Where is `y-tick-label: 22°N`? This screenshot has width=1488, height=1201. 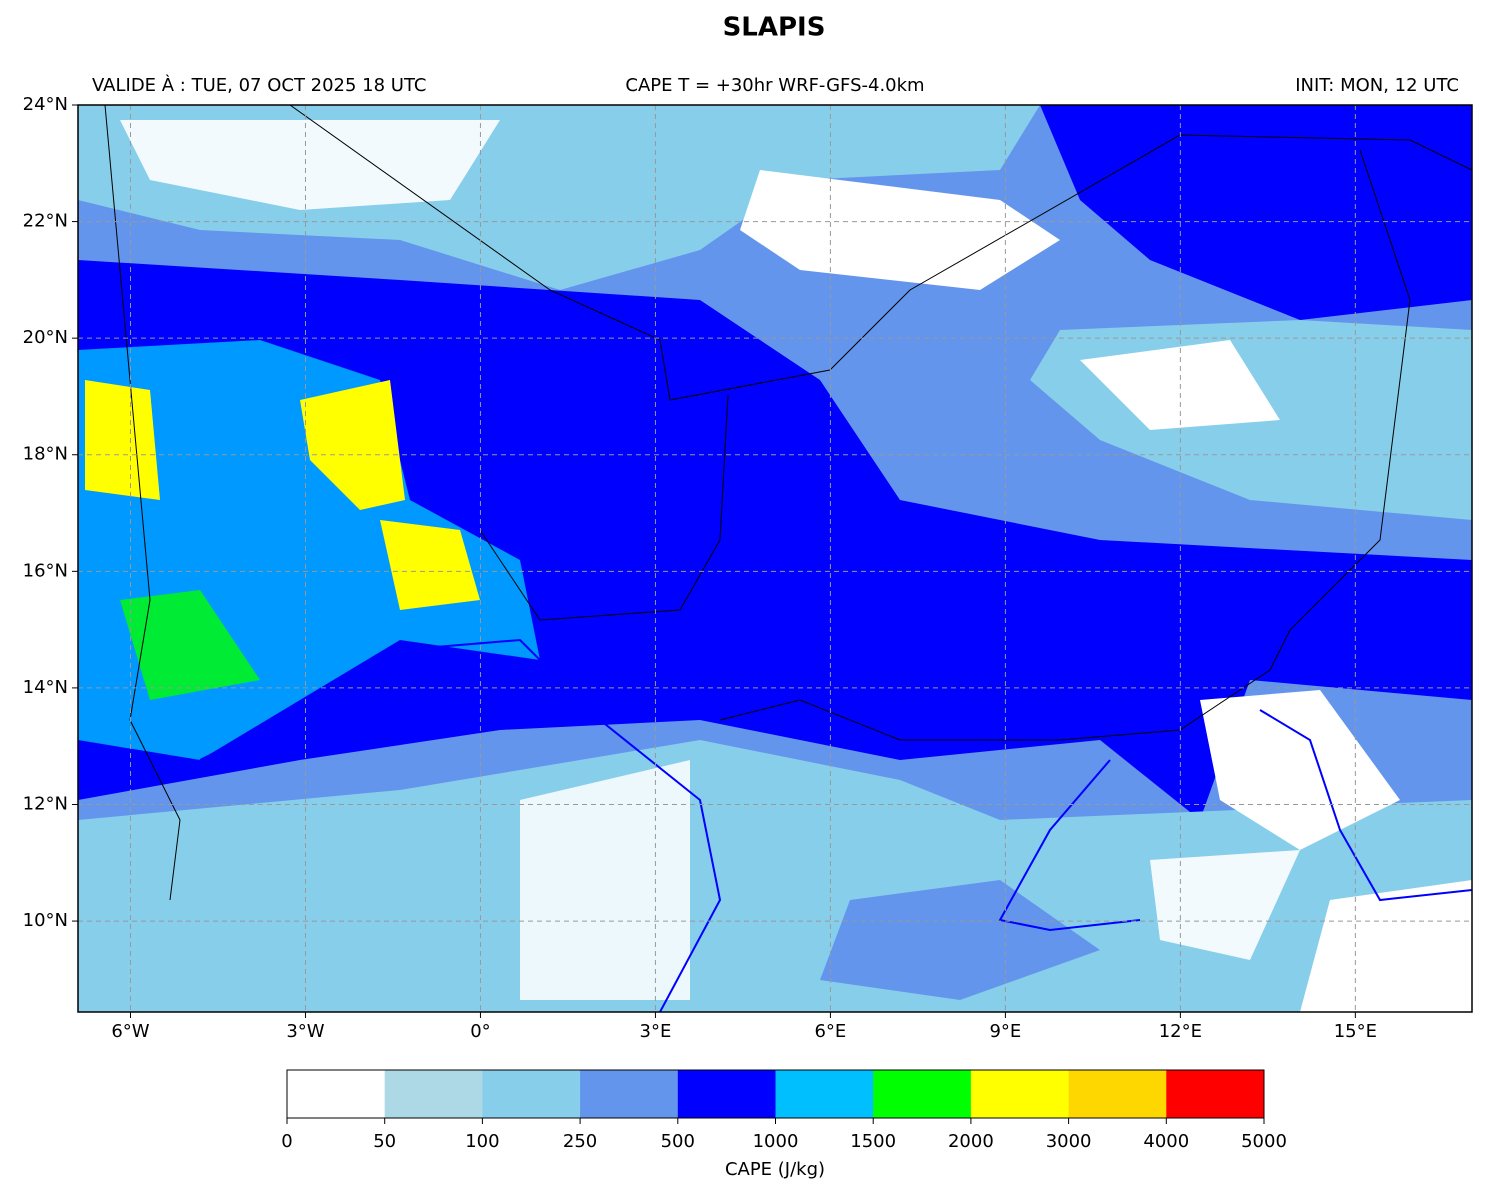 y-tick-label: 22°N is located at coordinates (45, 221).